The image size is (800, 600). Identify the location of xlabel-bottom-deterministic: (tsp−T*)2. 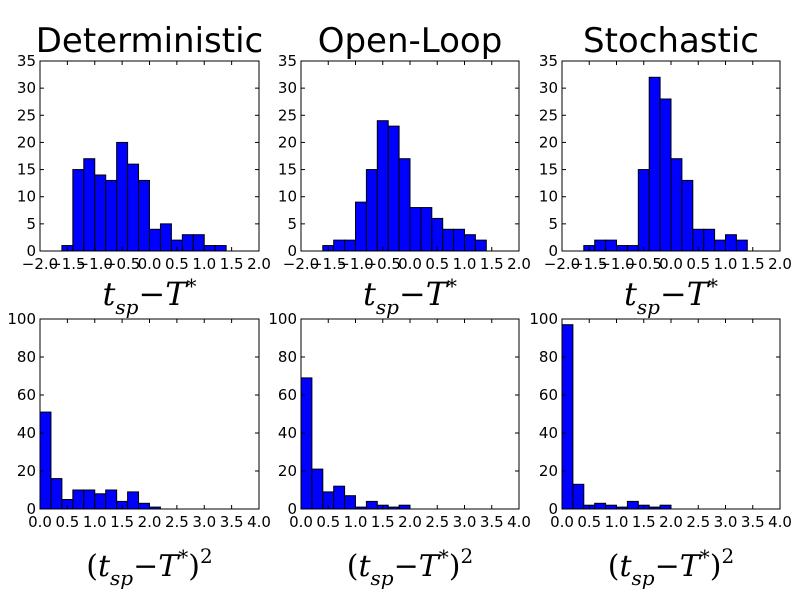
(149, 567).